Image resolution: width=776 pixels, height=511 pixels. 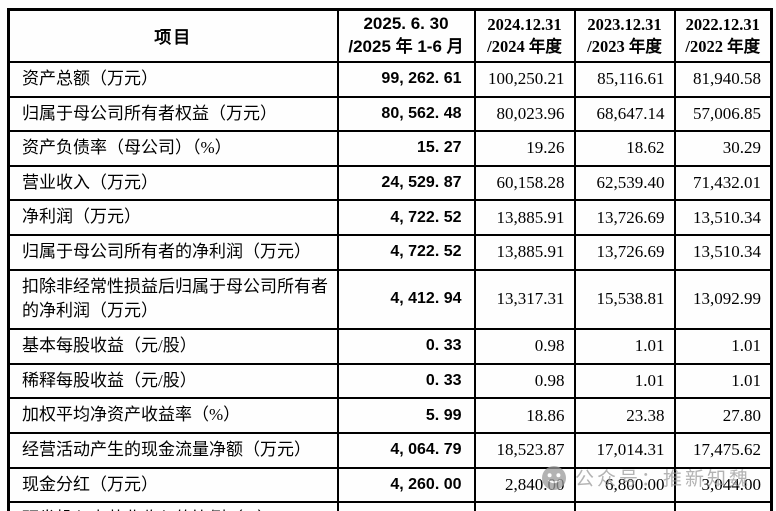 I want to click on value-past-period: 17,475.62, so click(x=723, y=450).